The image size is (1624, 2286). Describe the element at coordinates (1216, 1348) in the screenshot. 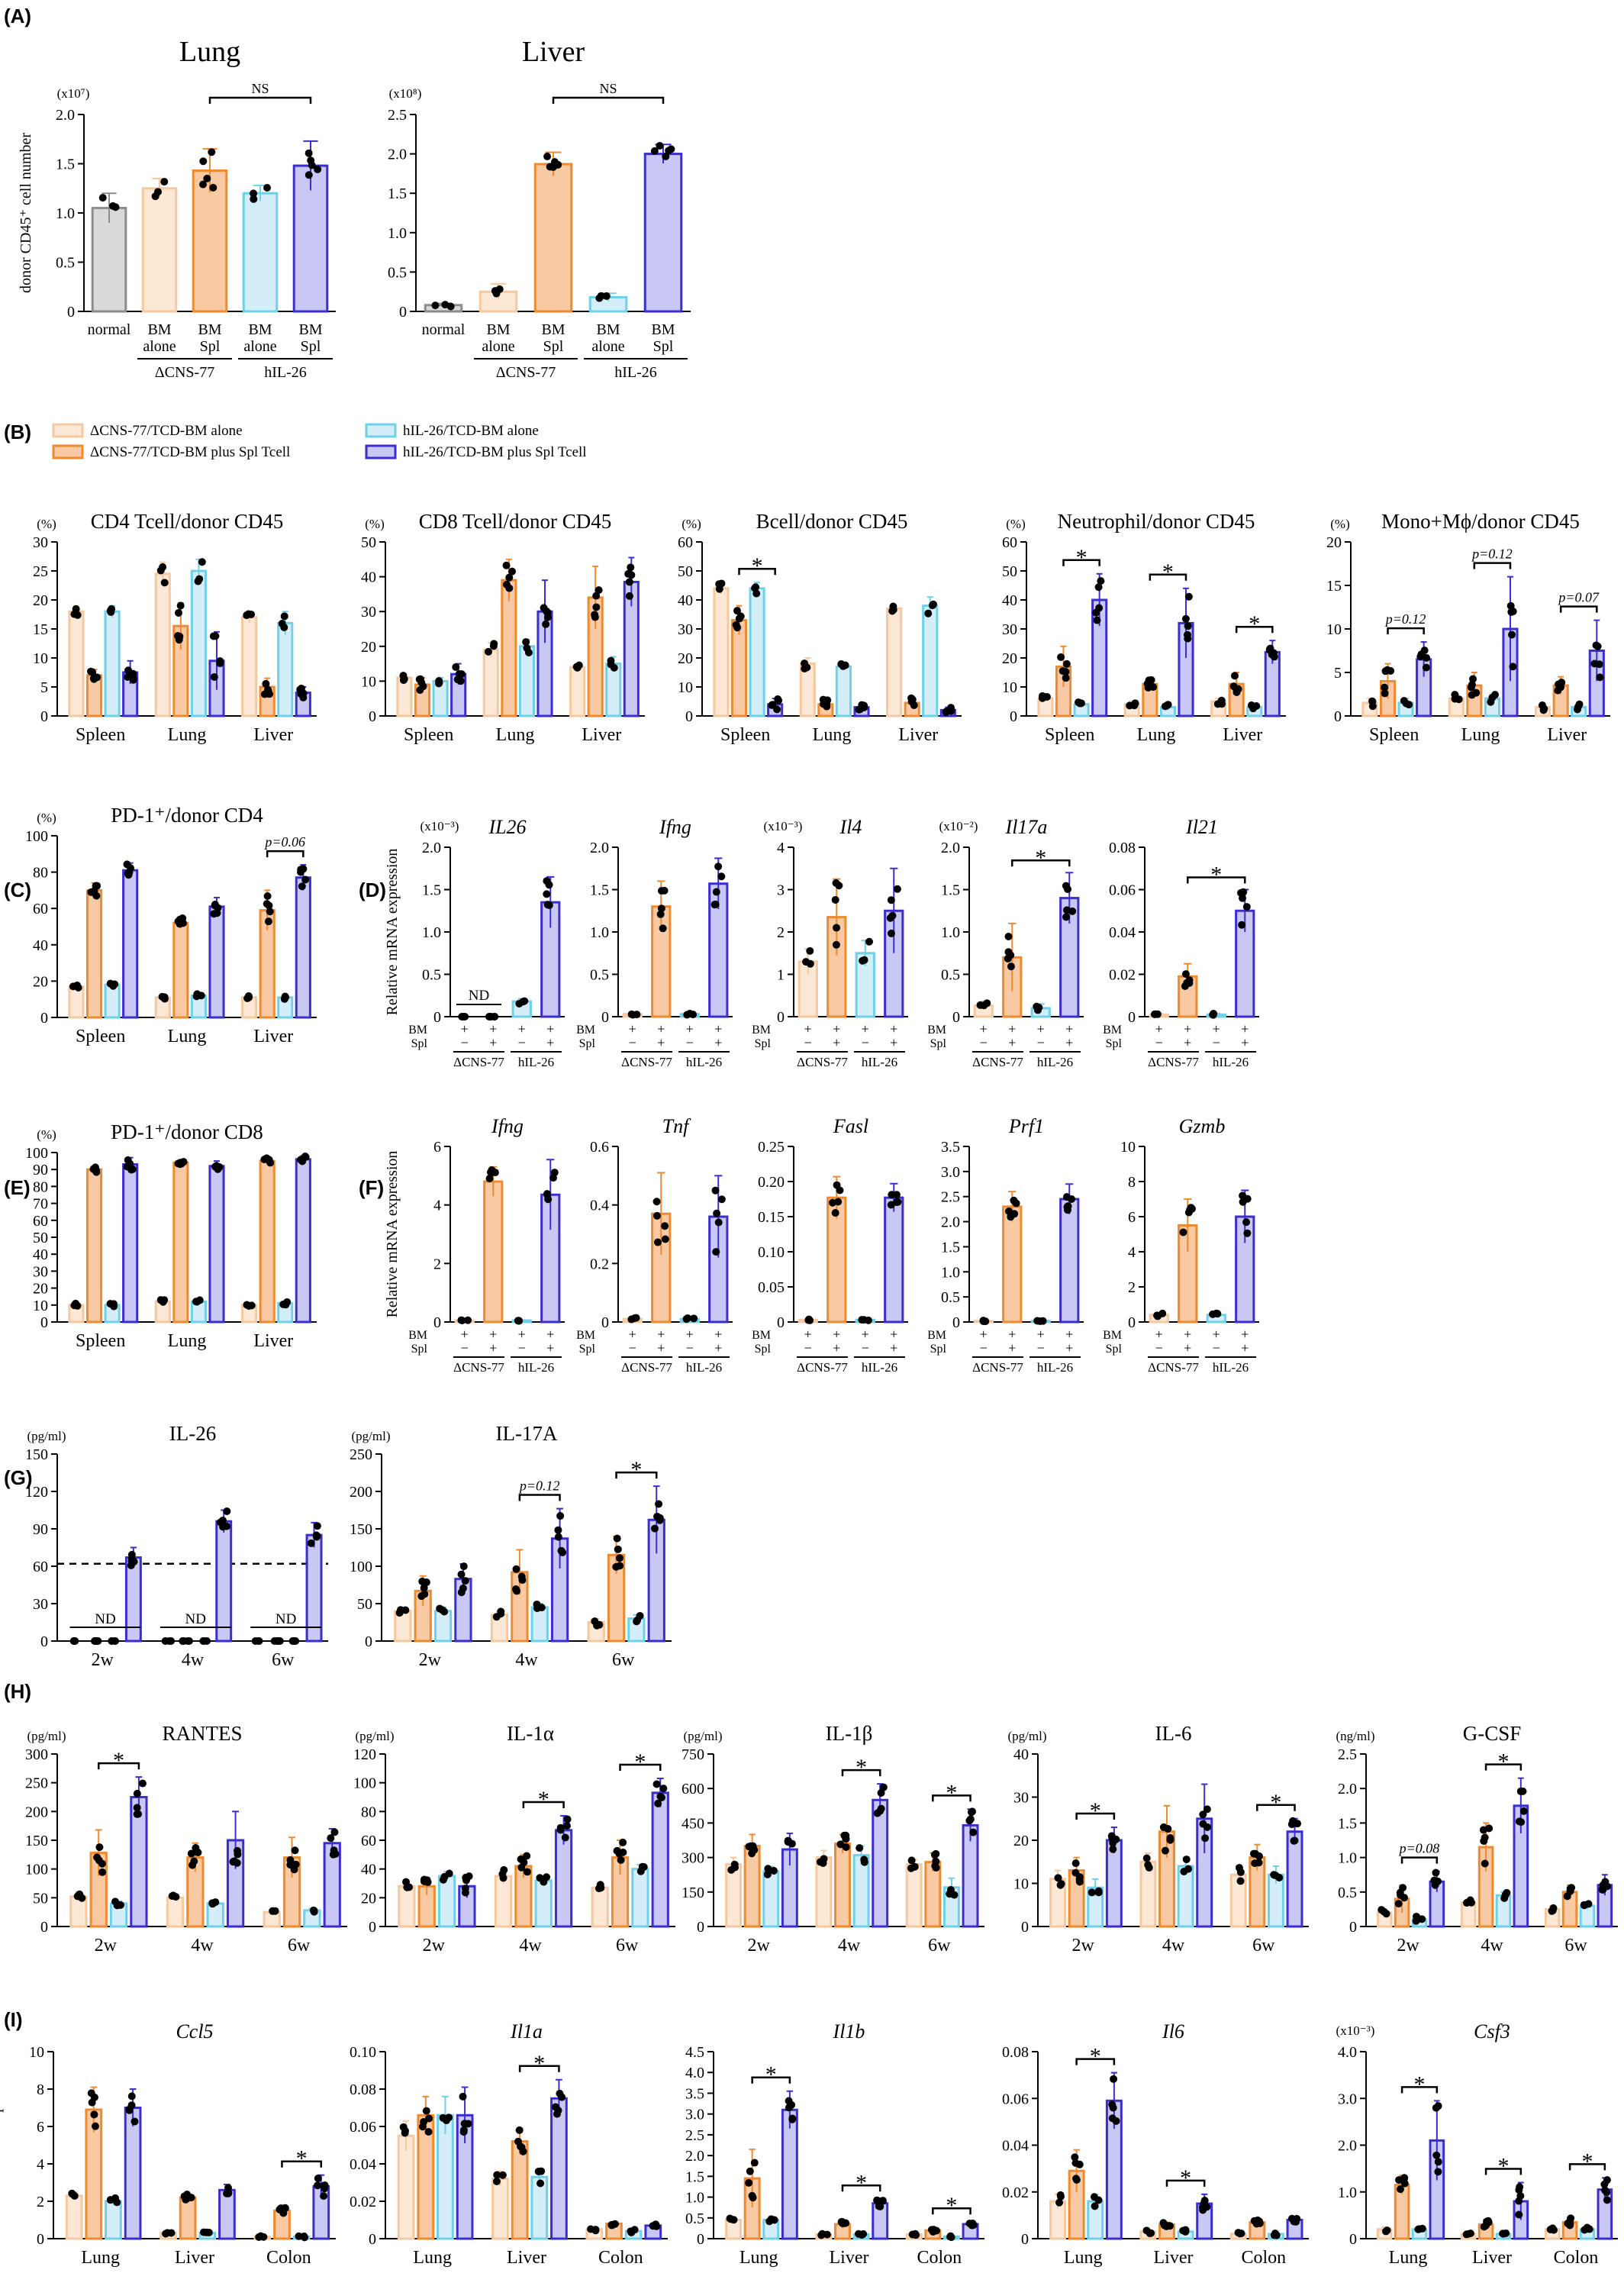

I see `spl-sign: −` at that location.